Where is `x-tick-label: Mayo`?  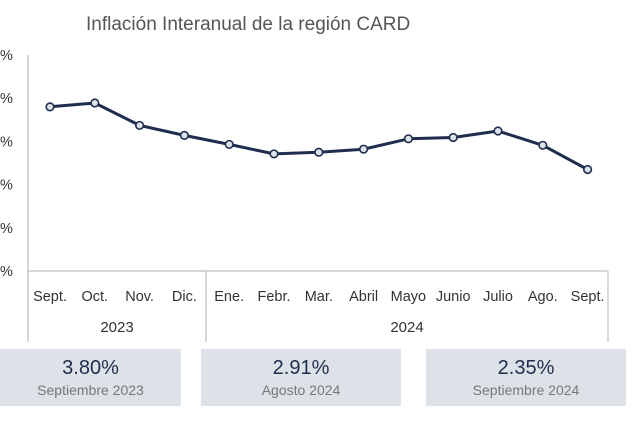
x-tick-label: Mayo is located at coordinates (408, 297).